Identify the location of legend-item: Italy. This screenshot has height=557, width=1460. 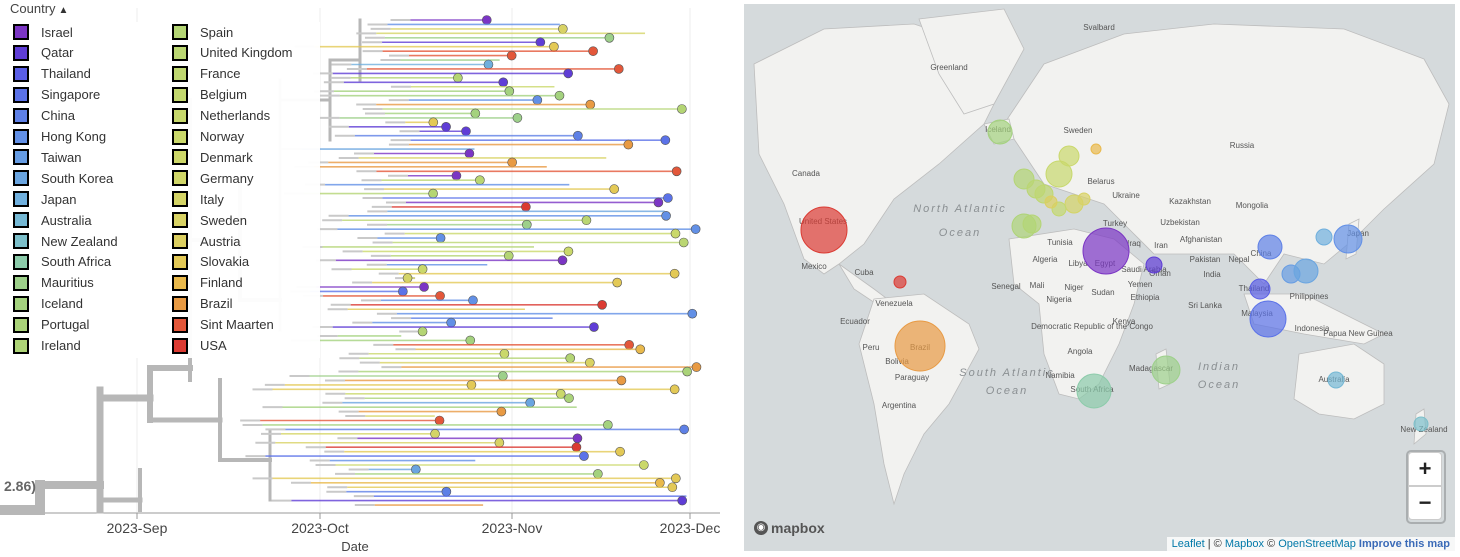
(198, 199).